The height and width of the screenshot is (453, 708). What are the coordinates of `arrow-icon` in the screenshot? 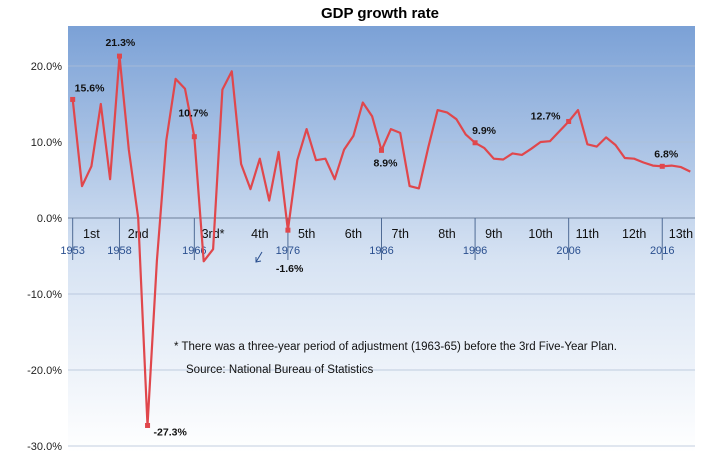 It's located at (259, 257).